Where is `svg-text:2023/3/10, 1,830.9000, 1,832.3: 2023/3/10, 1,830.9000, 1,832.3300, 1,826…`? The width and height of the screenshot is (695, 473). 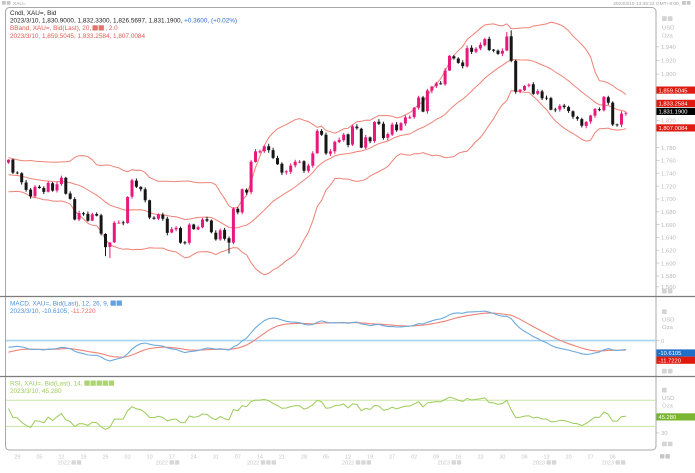
svg-text:2023/3/10, 1,830.9000, 1,832.3: 2023/3/10, 1,830.9000, 1,832.3300, 1,826… is located at coordinates (123, 21).